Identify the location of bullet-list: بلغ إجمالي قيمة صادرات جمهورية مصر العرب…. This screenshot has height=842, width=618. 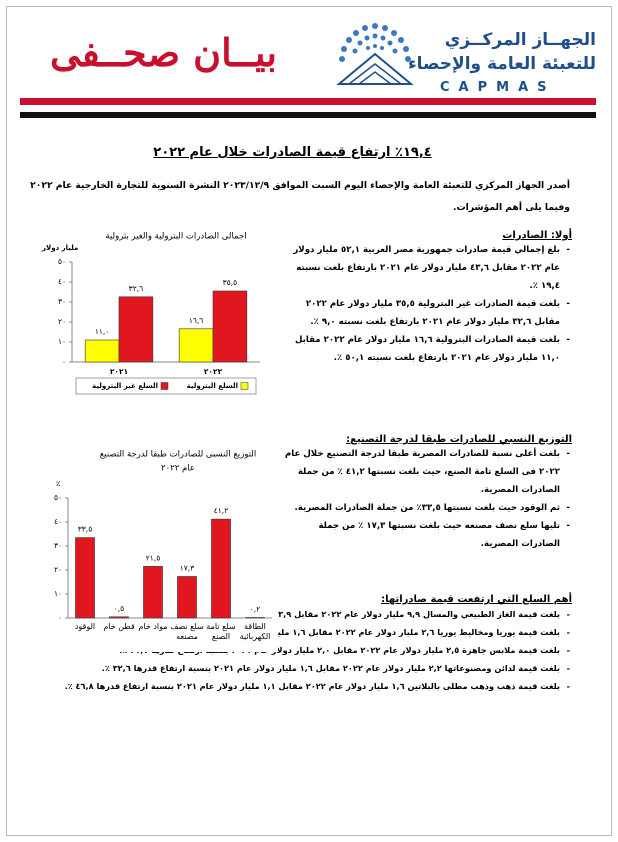
(427, 304).